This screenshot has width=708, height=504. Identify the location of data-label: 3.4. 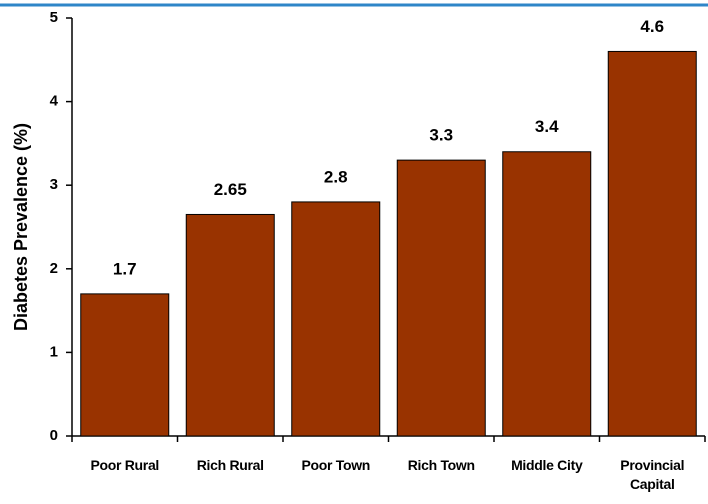
(547, 126).